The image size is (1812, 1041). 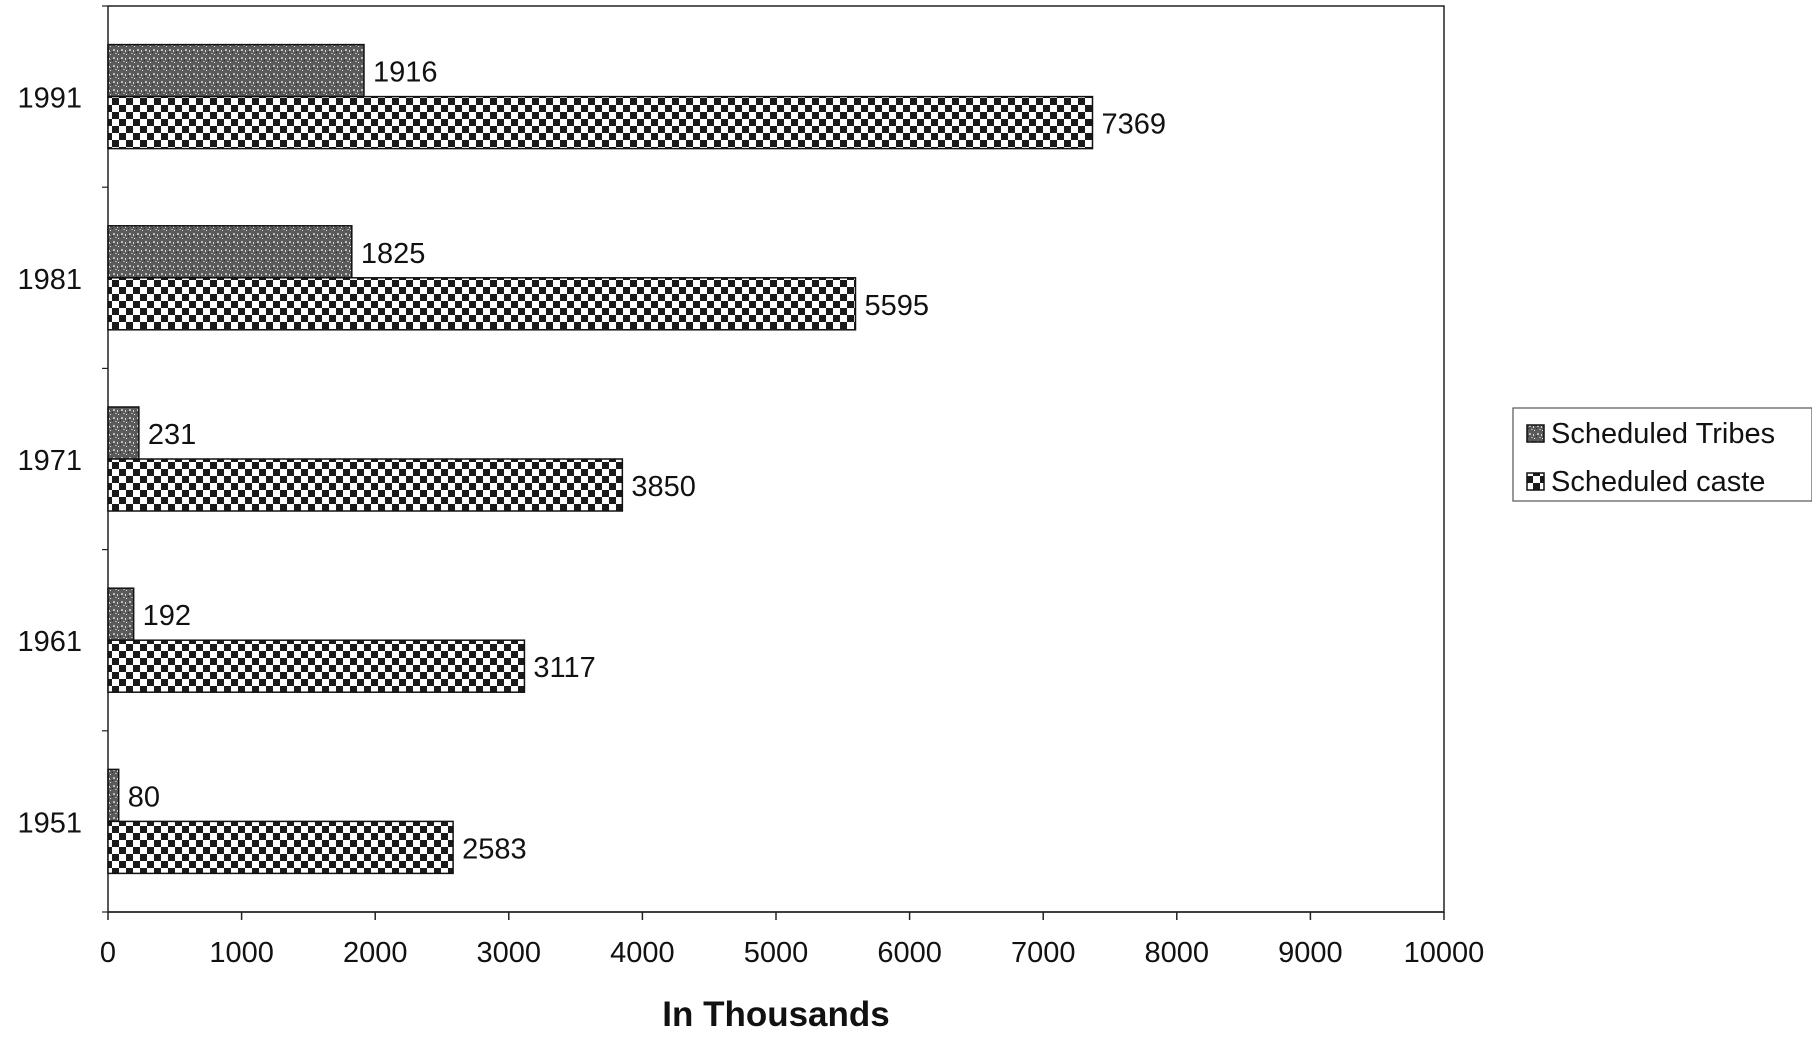 I want to click on x-tick-label-1000: 1000, so click(x=241, y=953).